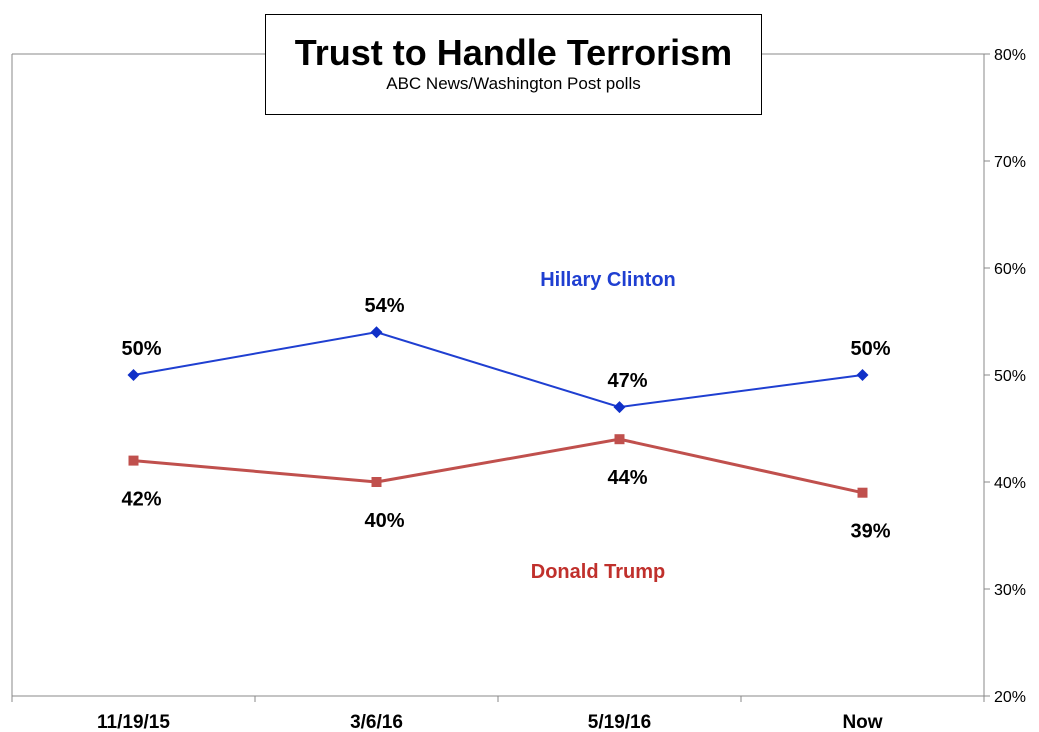 This screenshot has width=1039, height=732. I want to click on x-tick-label: Now, so click(862, 722).